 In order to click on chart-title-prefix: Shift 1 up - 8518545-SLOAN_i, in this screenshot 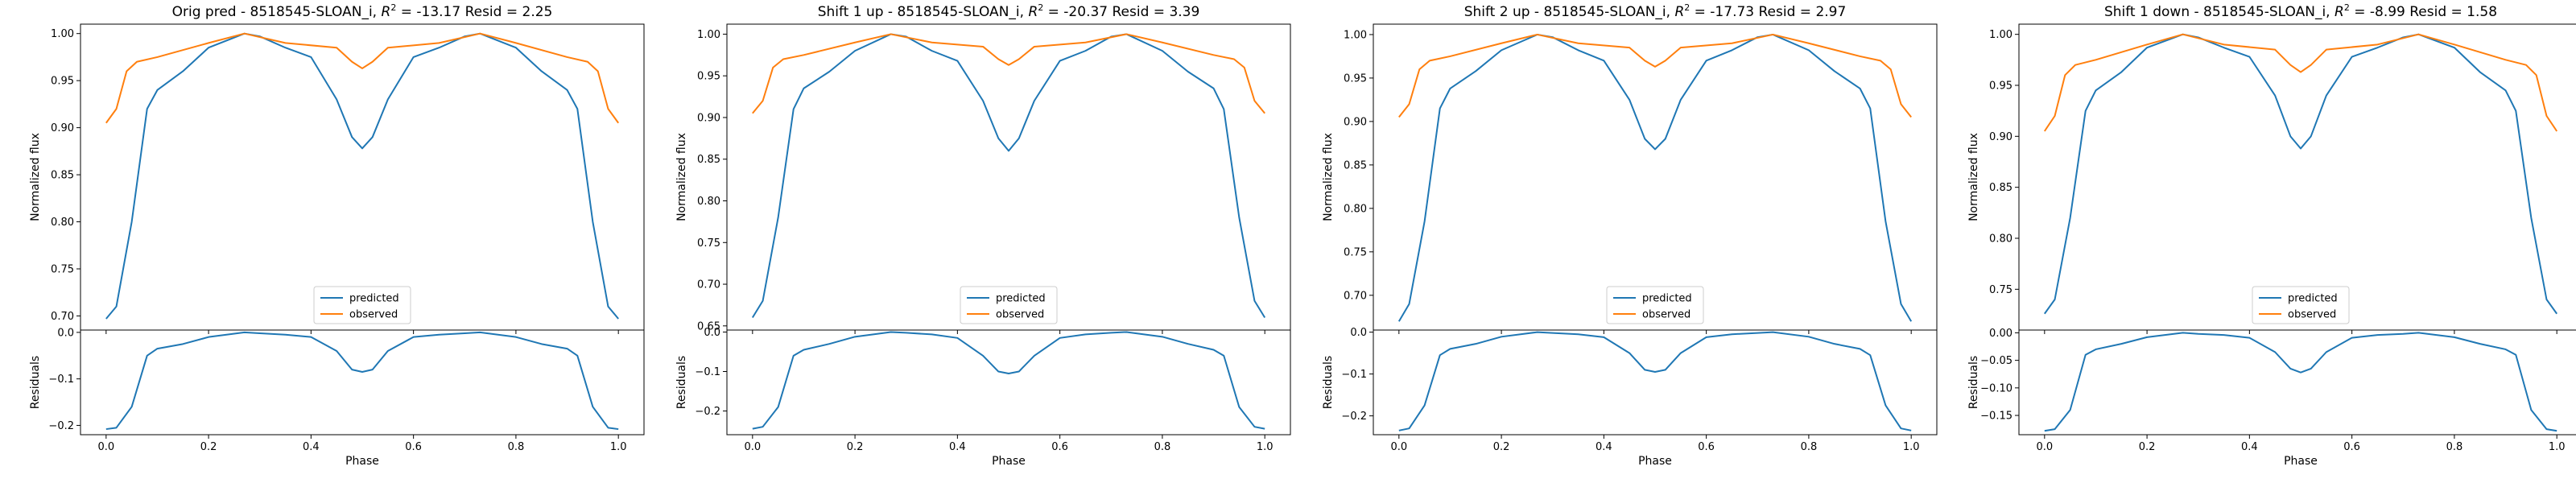, I will do `click(924, 12)`.